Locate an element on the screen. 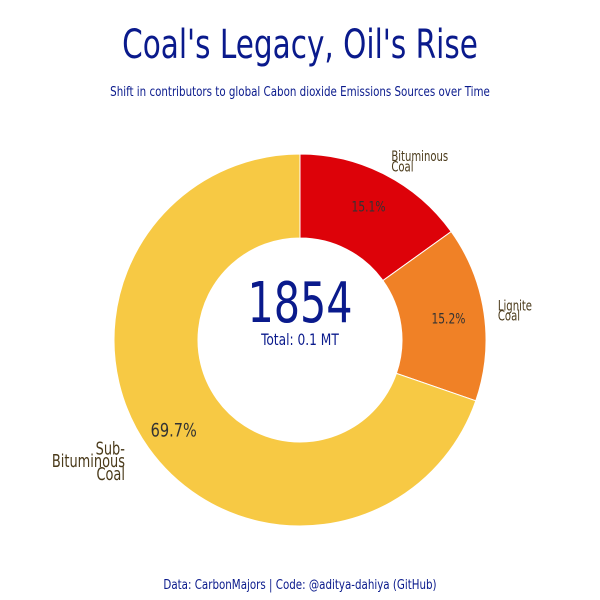 This screenshot has width=600, height=600. slice-category-label: Bituminous Coal is located at coordinates (419, 161).